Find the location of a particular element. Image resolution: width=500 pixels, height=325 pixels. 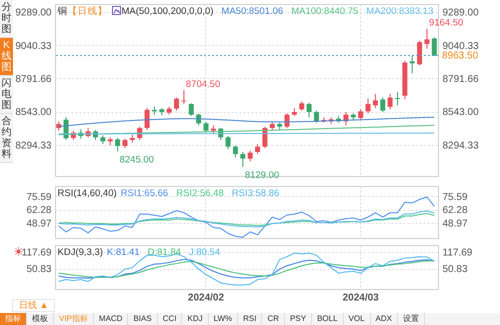

y2-tick-label: 75.59 is located at coordinates (455, 197).